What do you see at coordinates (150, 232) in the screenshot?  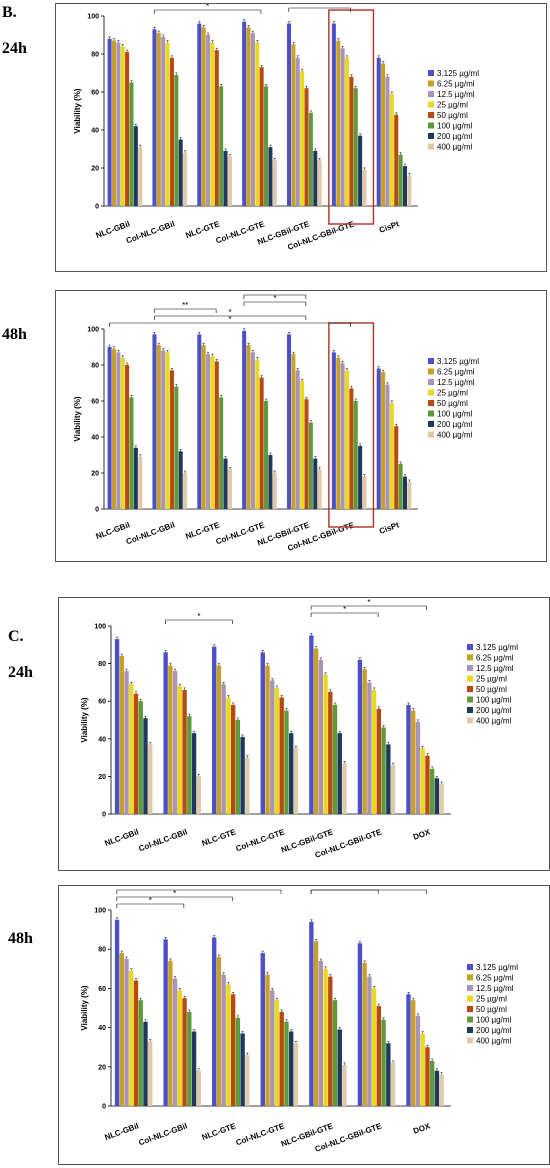 I see `category-label: Col-NLC-GBil` at bounding box center [150, 232].